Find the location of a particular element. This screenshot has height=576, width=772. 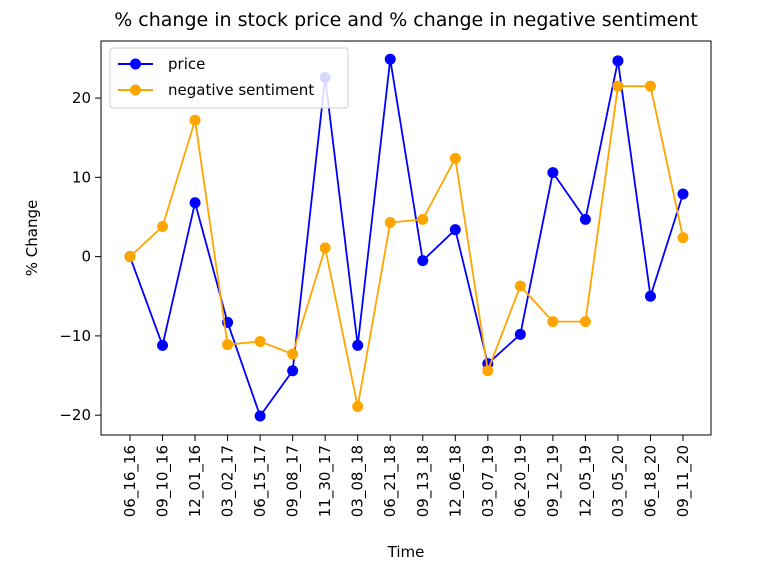

legend-label-negative-sentiment: negative sentiment is located at coordinates (241, 90).